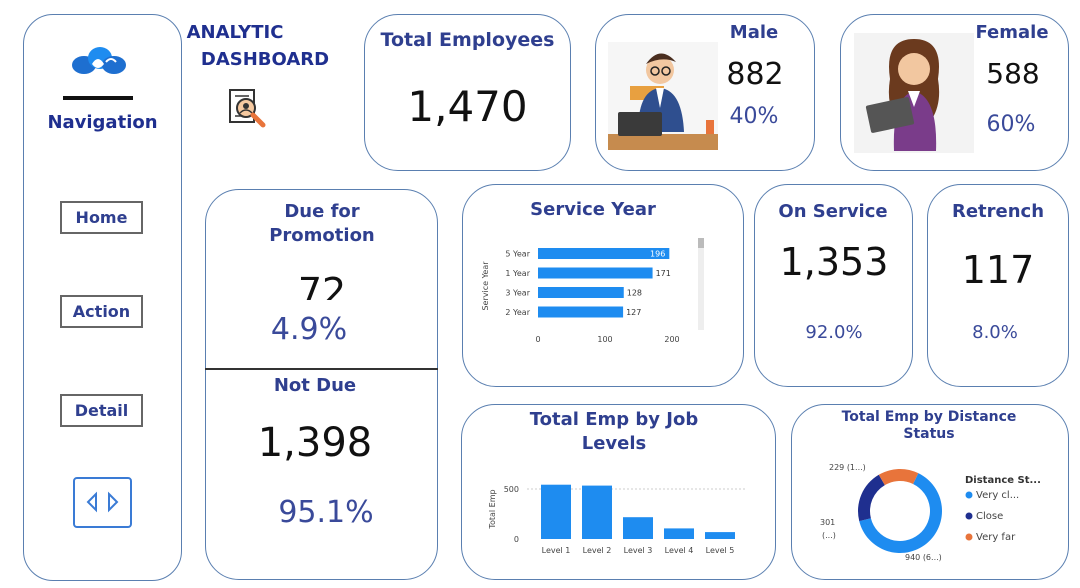  I want to click on job-levels-axis-label: Total Emp, so click(492, 509).